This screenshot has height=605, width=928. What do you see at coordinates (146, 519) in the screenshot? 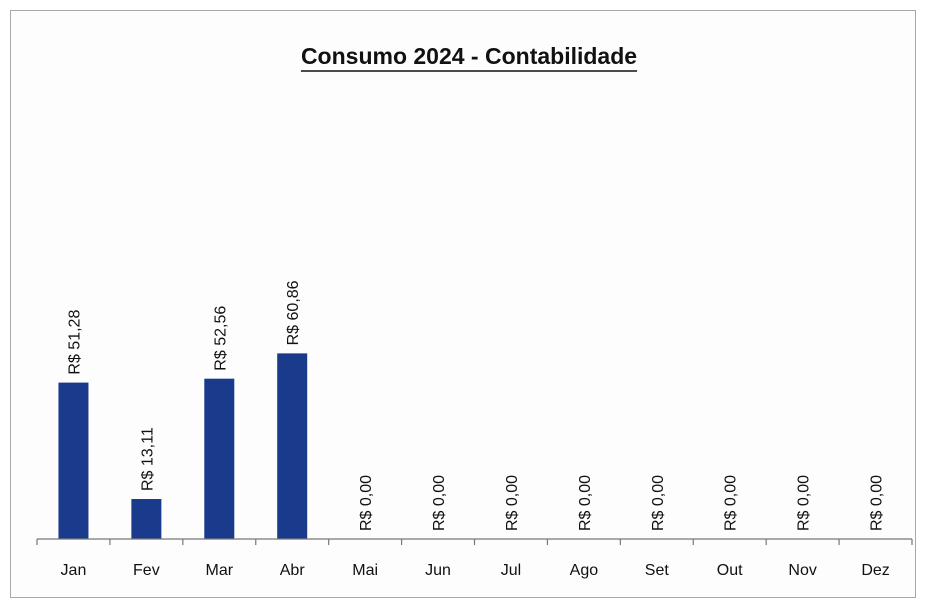
I see `bar-fev` at bounding box center [146, 519].